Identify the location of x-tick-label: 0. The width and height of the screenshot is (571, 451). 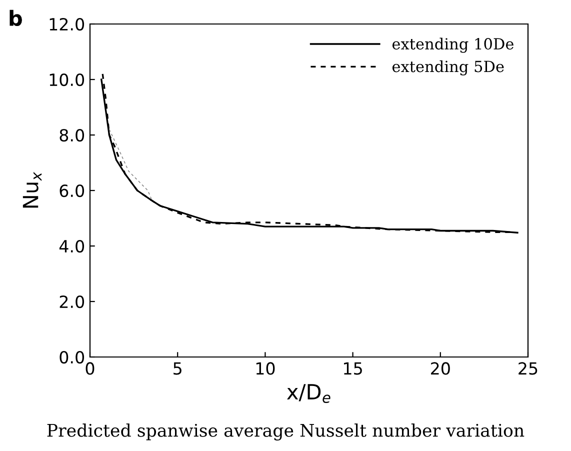
(90, 368).